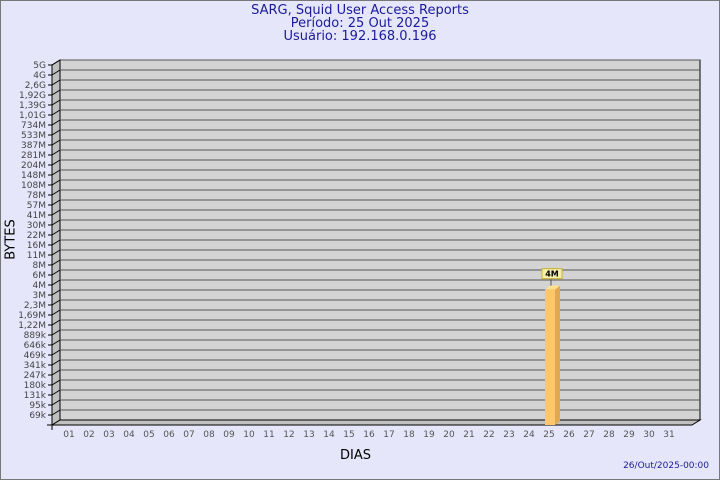 This screenshot has width=720, height=480. What do you see at coordinates (449, 435) in the screenshot?
I see `x-tick-label: 20` at bounding box center [449, 435].